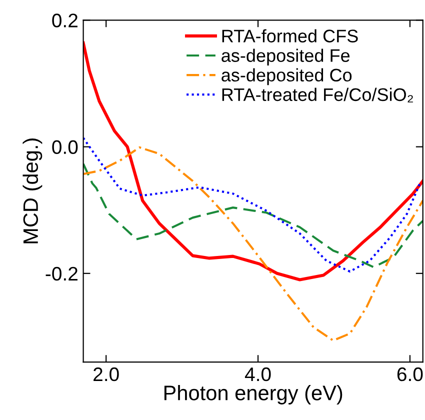 This screenshot has height=420, width=425. Describe the element at coordinates (287, 77) in the screenshot. I see `legend-label: as-deposited Co` at that location.